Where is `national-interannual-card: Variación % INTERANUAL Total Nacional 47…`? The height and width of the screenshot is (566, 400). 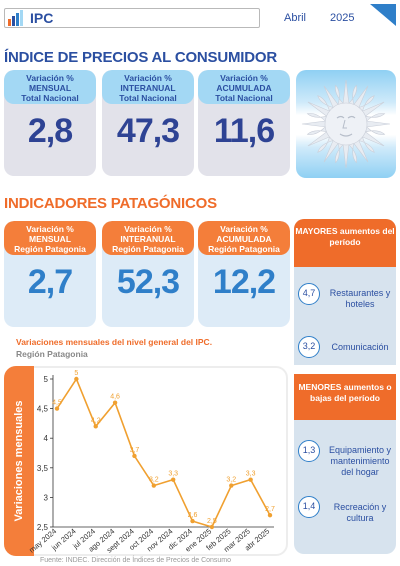 national-interannual-card: Variación % INTERANUAL Total Nacional 47… is located at coordinates (148, 123).